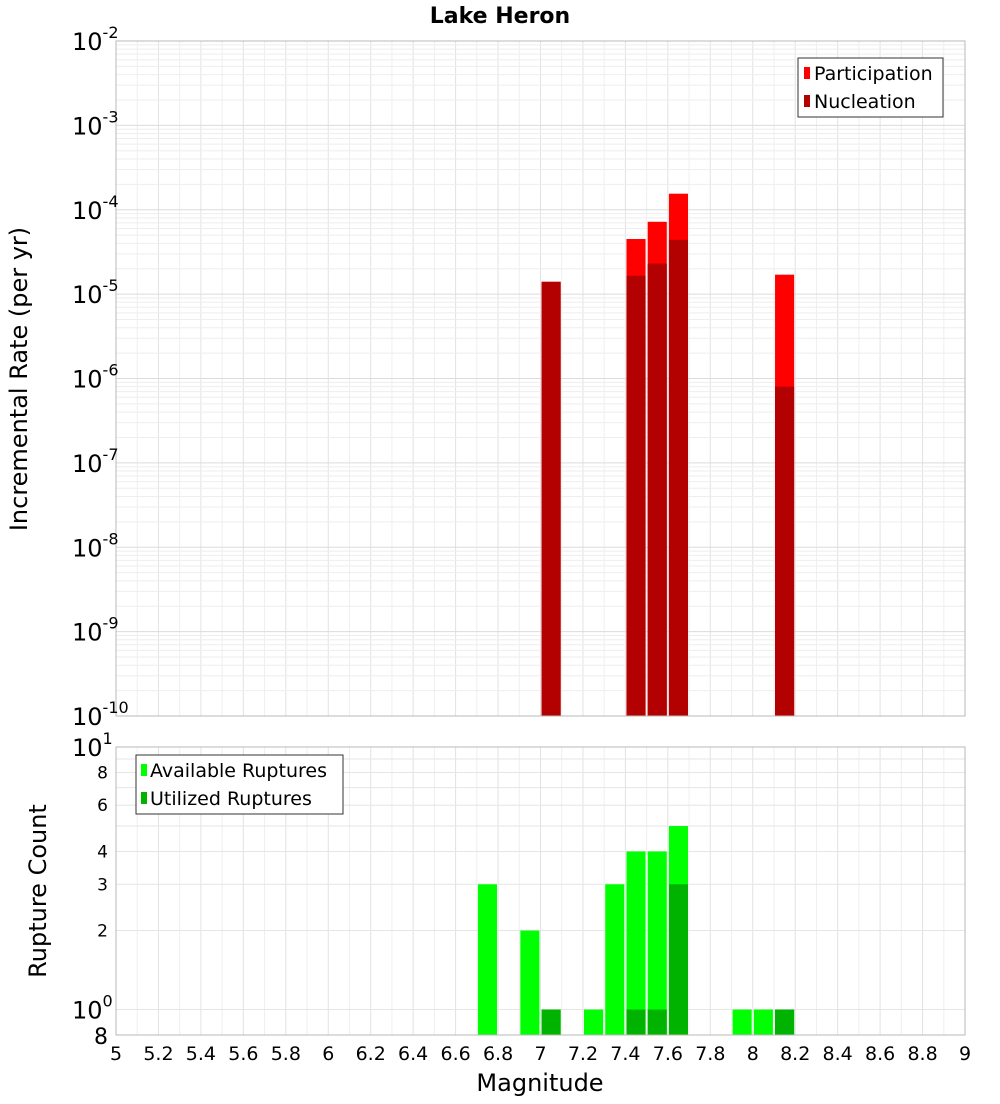 The image size is (1000, 1104). Describe the element at coordinates (102, 806) in the screenshot. I see `bottom-y-tick-label: 6` at that location.